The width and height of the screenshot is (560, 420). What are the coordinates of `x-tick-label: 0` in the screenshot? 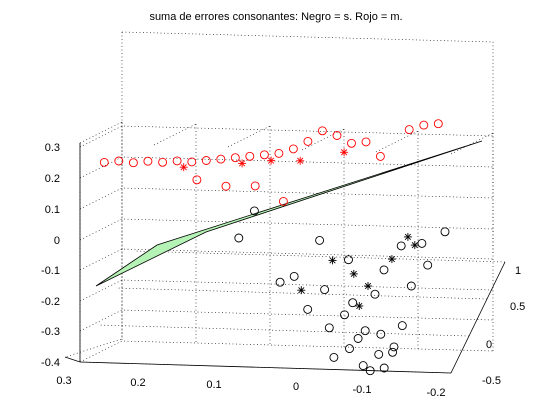 It's located at (296, 387).